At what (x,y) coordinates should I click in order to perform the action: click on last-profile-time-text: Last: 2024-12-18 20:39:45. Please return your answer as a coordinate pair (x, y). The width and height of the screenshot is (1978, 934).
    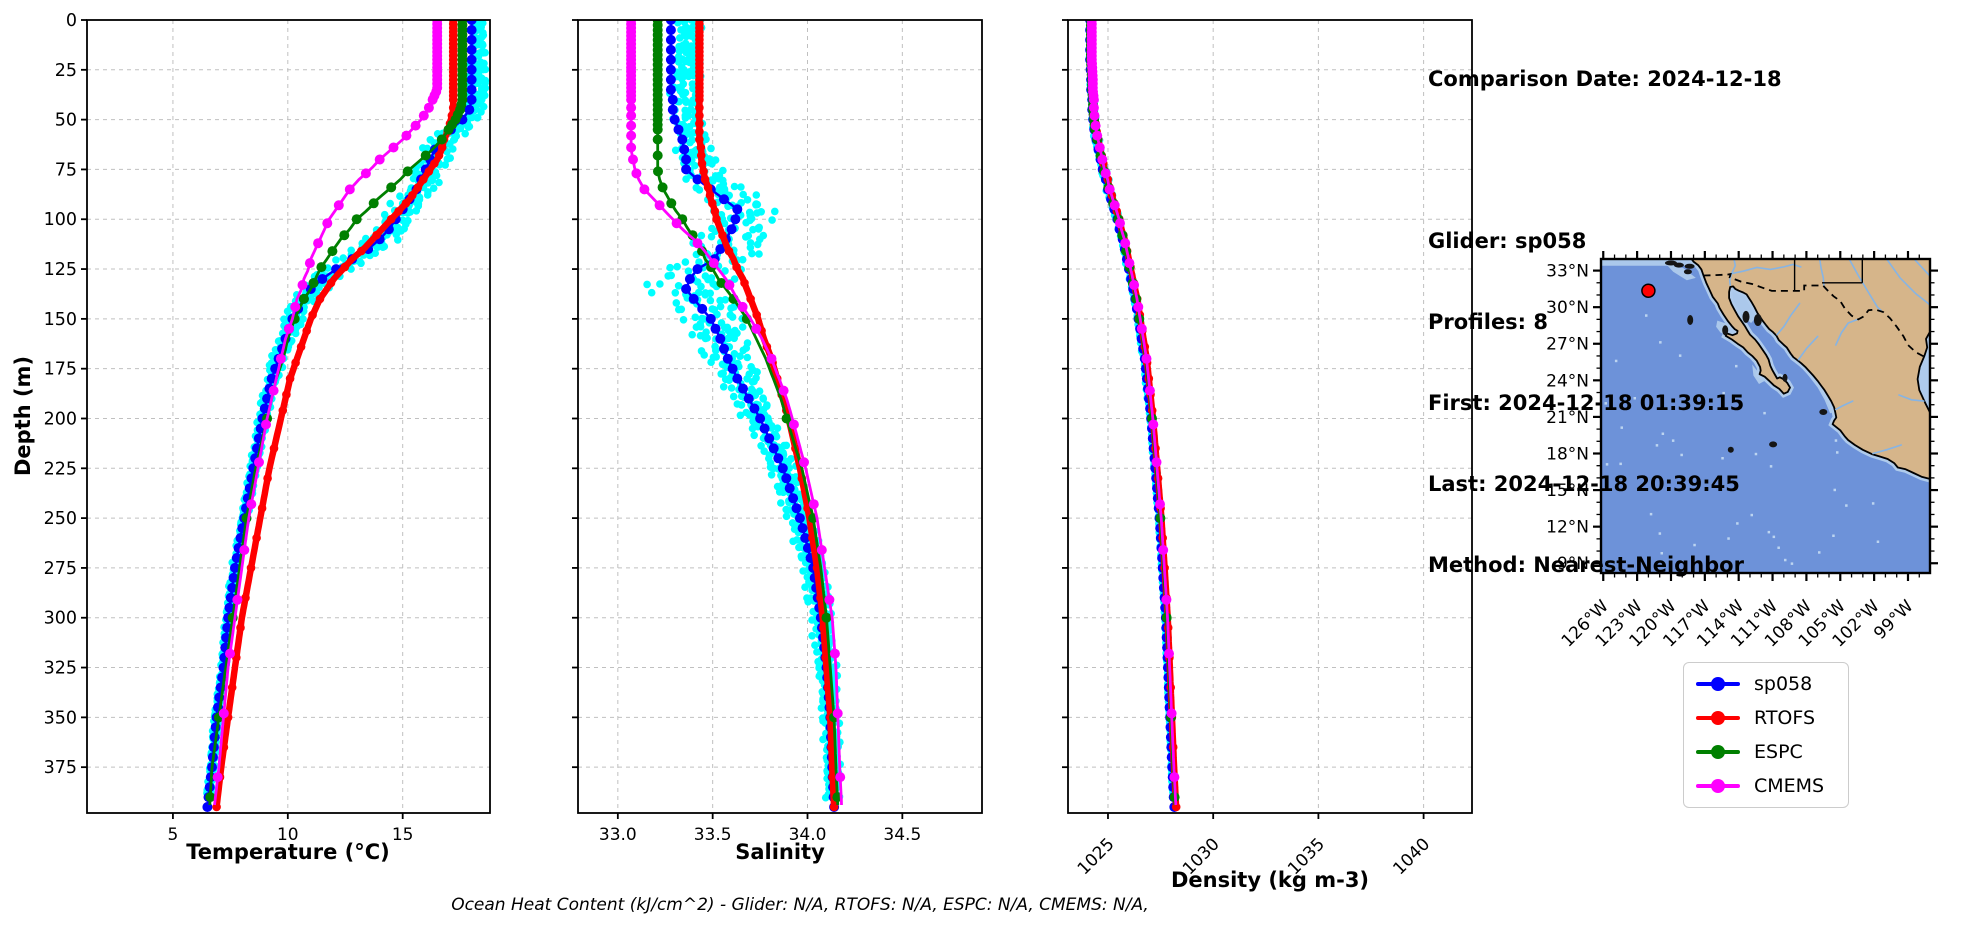
    Looking at the image, I should click on (1584, 484).